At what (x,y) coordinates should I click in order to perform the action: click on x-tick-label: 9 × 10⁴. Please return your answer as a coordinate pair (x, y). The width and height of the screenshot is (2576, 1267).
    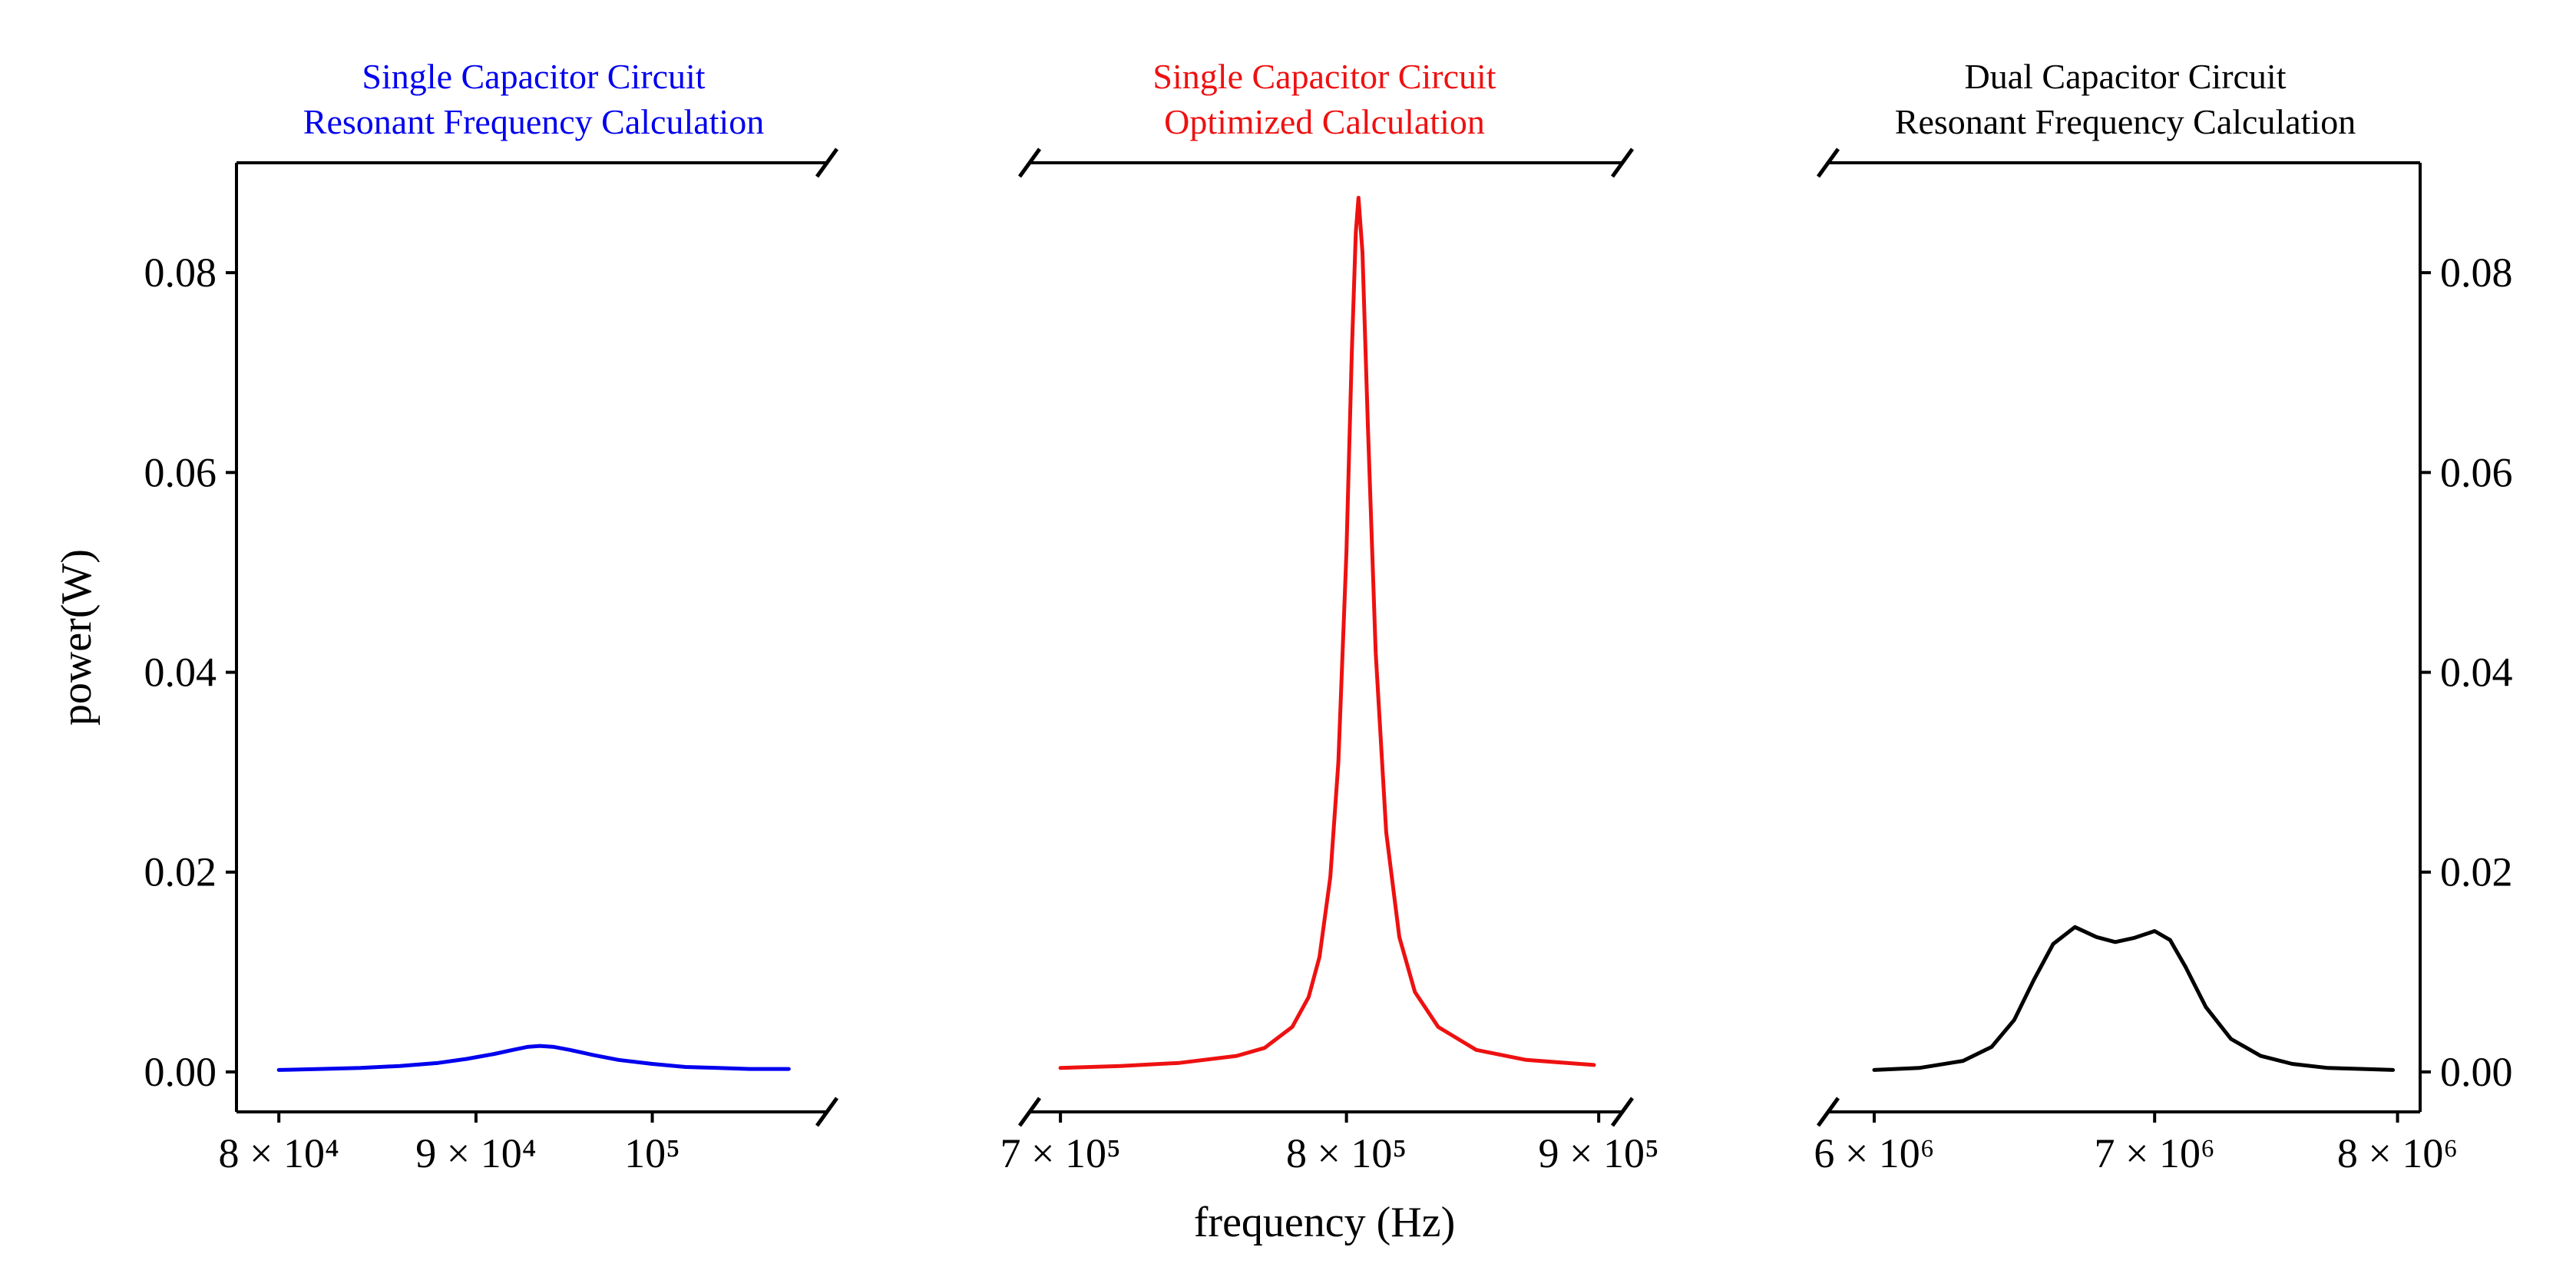
    Looking at the image, I should click on (475, 1153).